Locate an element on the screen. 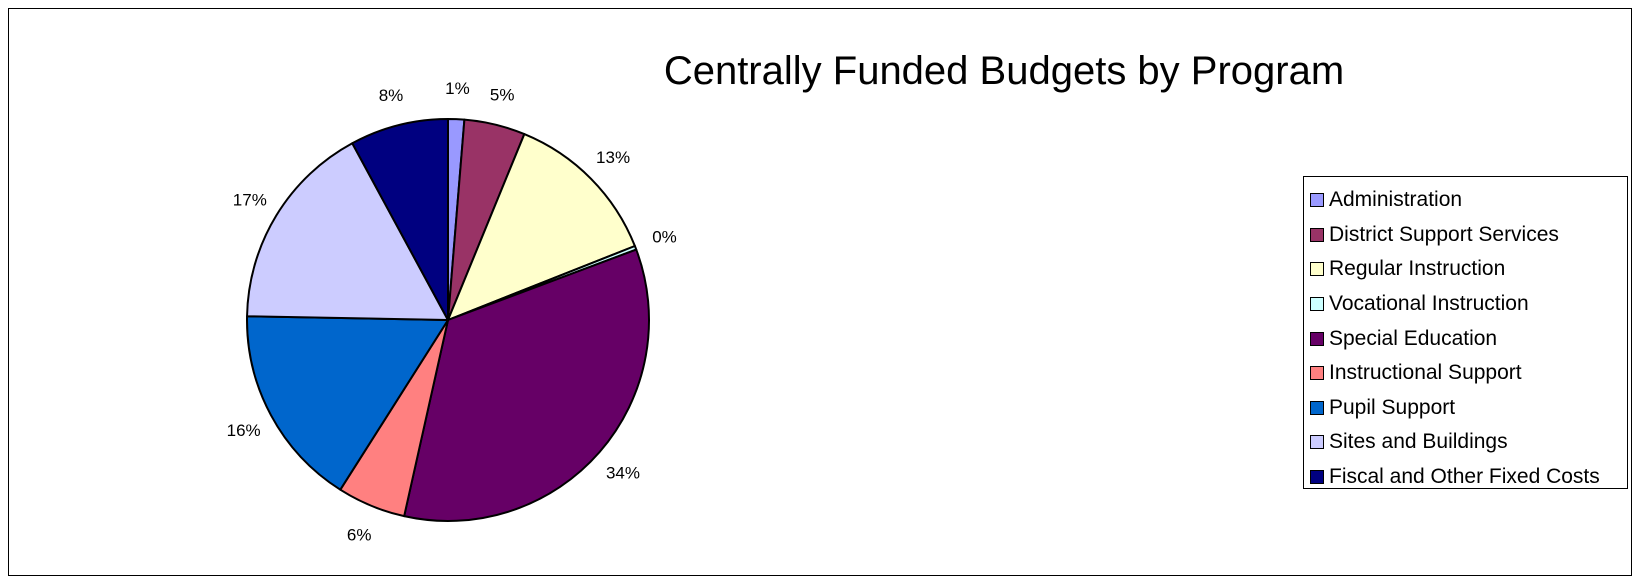 The height and width of the screenshot is (583, 1641). legend-label: Special Education is located at coordinates (1413, 338).